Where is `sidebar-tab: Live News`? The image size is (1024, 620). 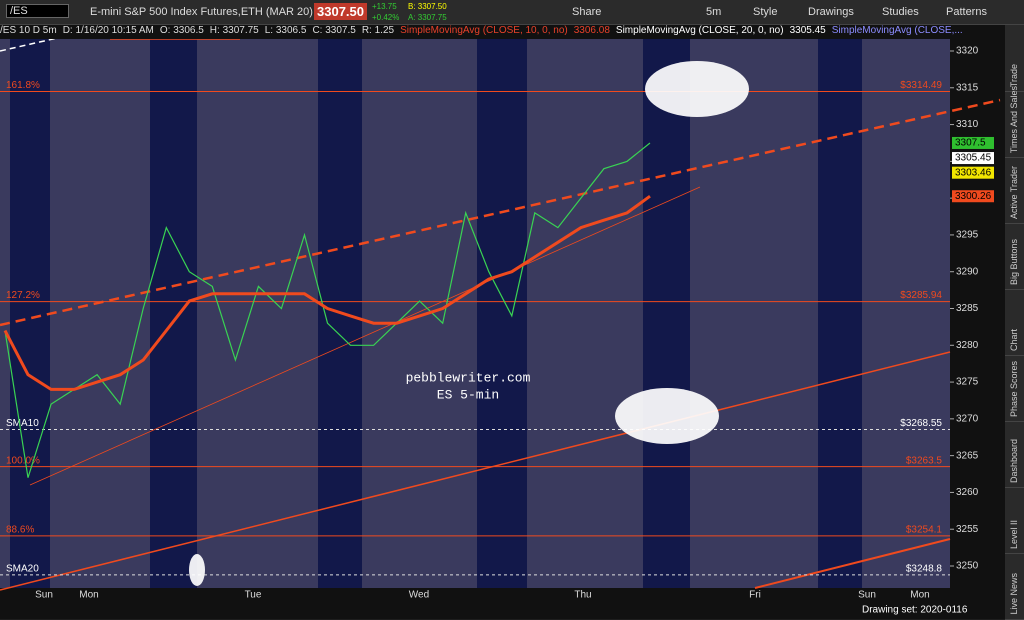
sidebar-tab: Live News is located at coordinates (1014, 586).